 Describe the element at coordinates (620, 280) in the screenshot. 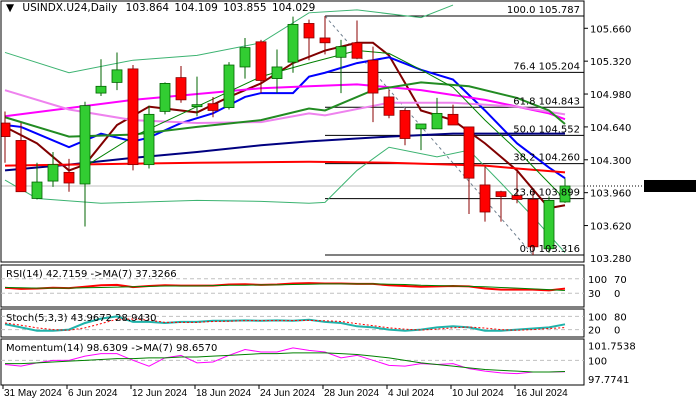

I see `rsi-tick-label: 70` at that location.